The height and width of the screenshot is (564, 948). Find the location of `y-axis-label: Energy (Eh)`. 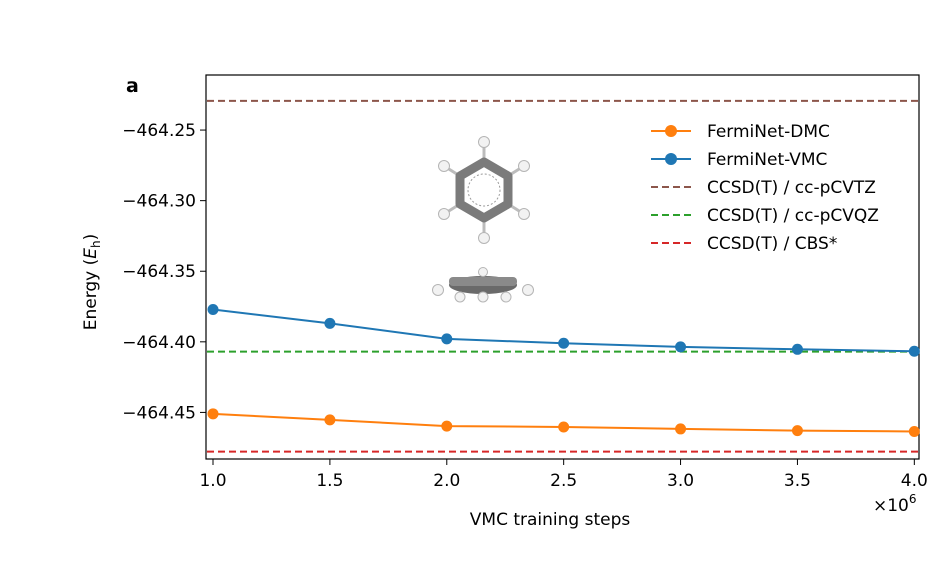

y-axis-label: Energy (Eh) is located at coordinates (92, 282).